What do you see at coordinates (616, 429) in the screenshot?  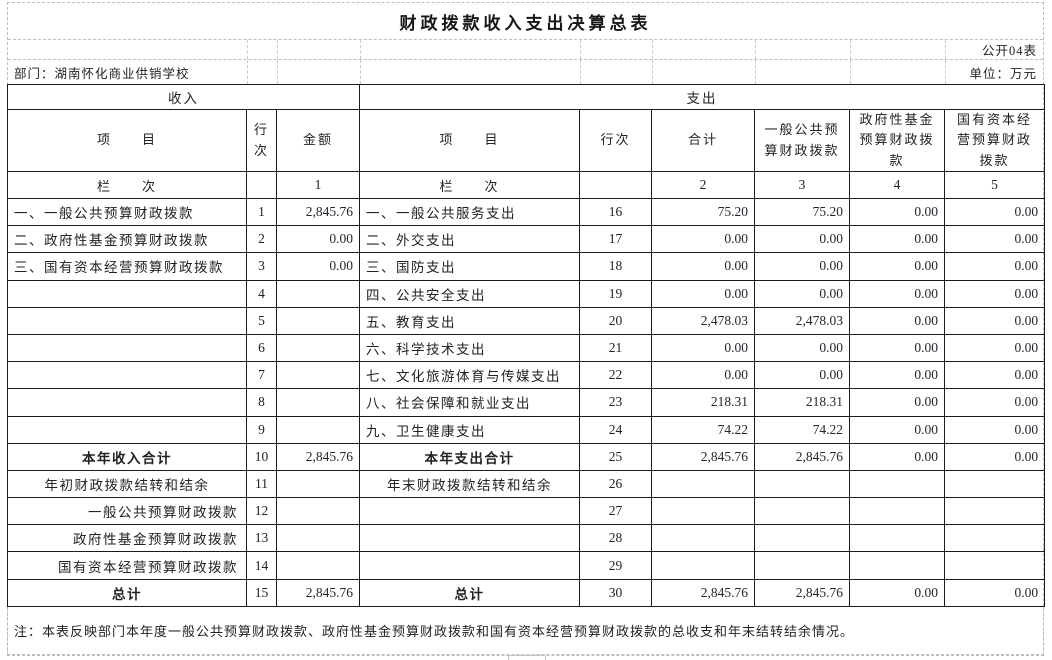 I see `expenditure-line-cell: 24` at bounding box center [616, 429].